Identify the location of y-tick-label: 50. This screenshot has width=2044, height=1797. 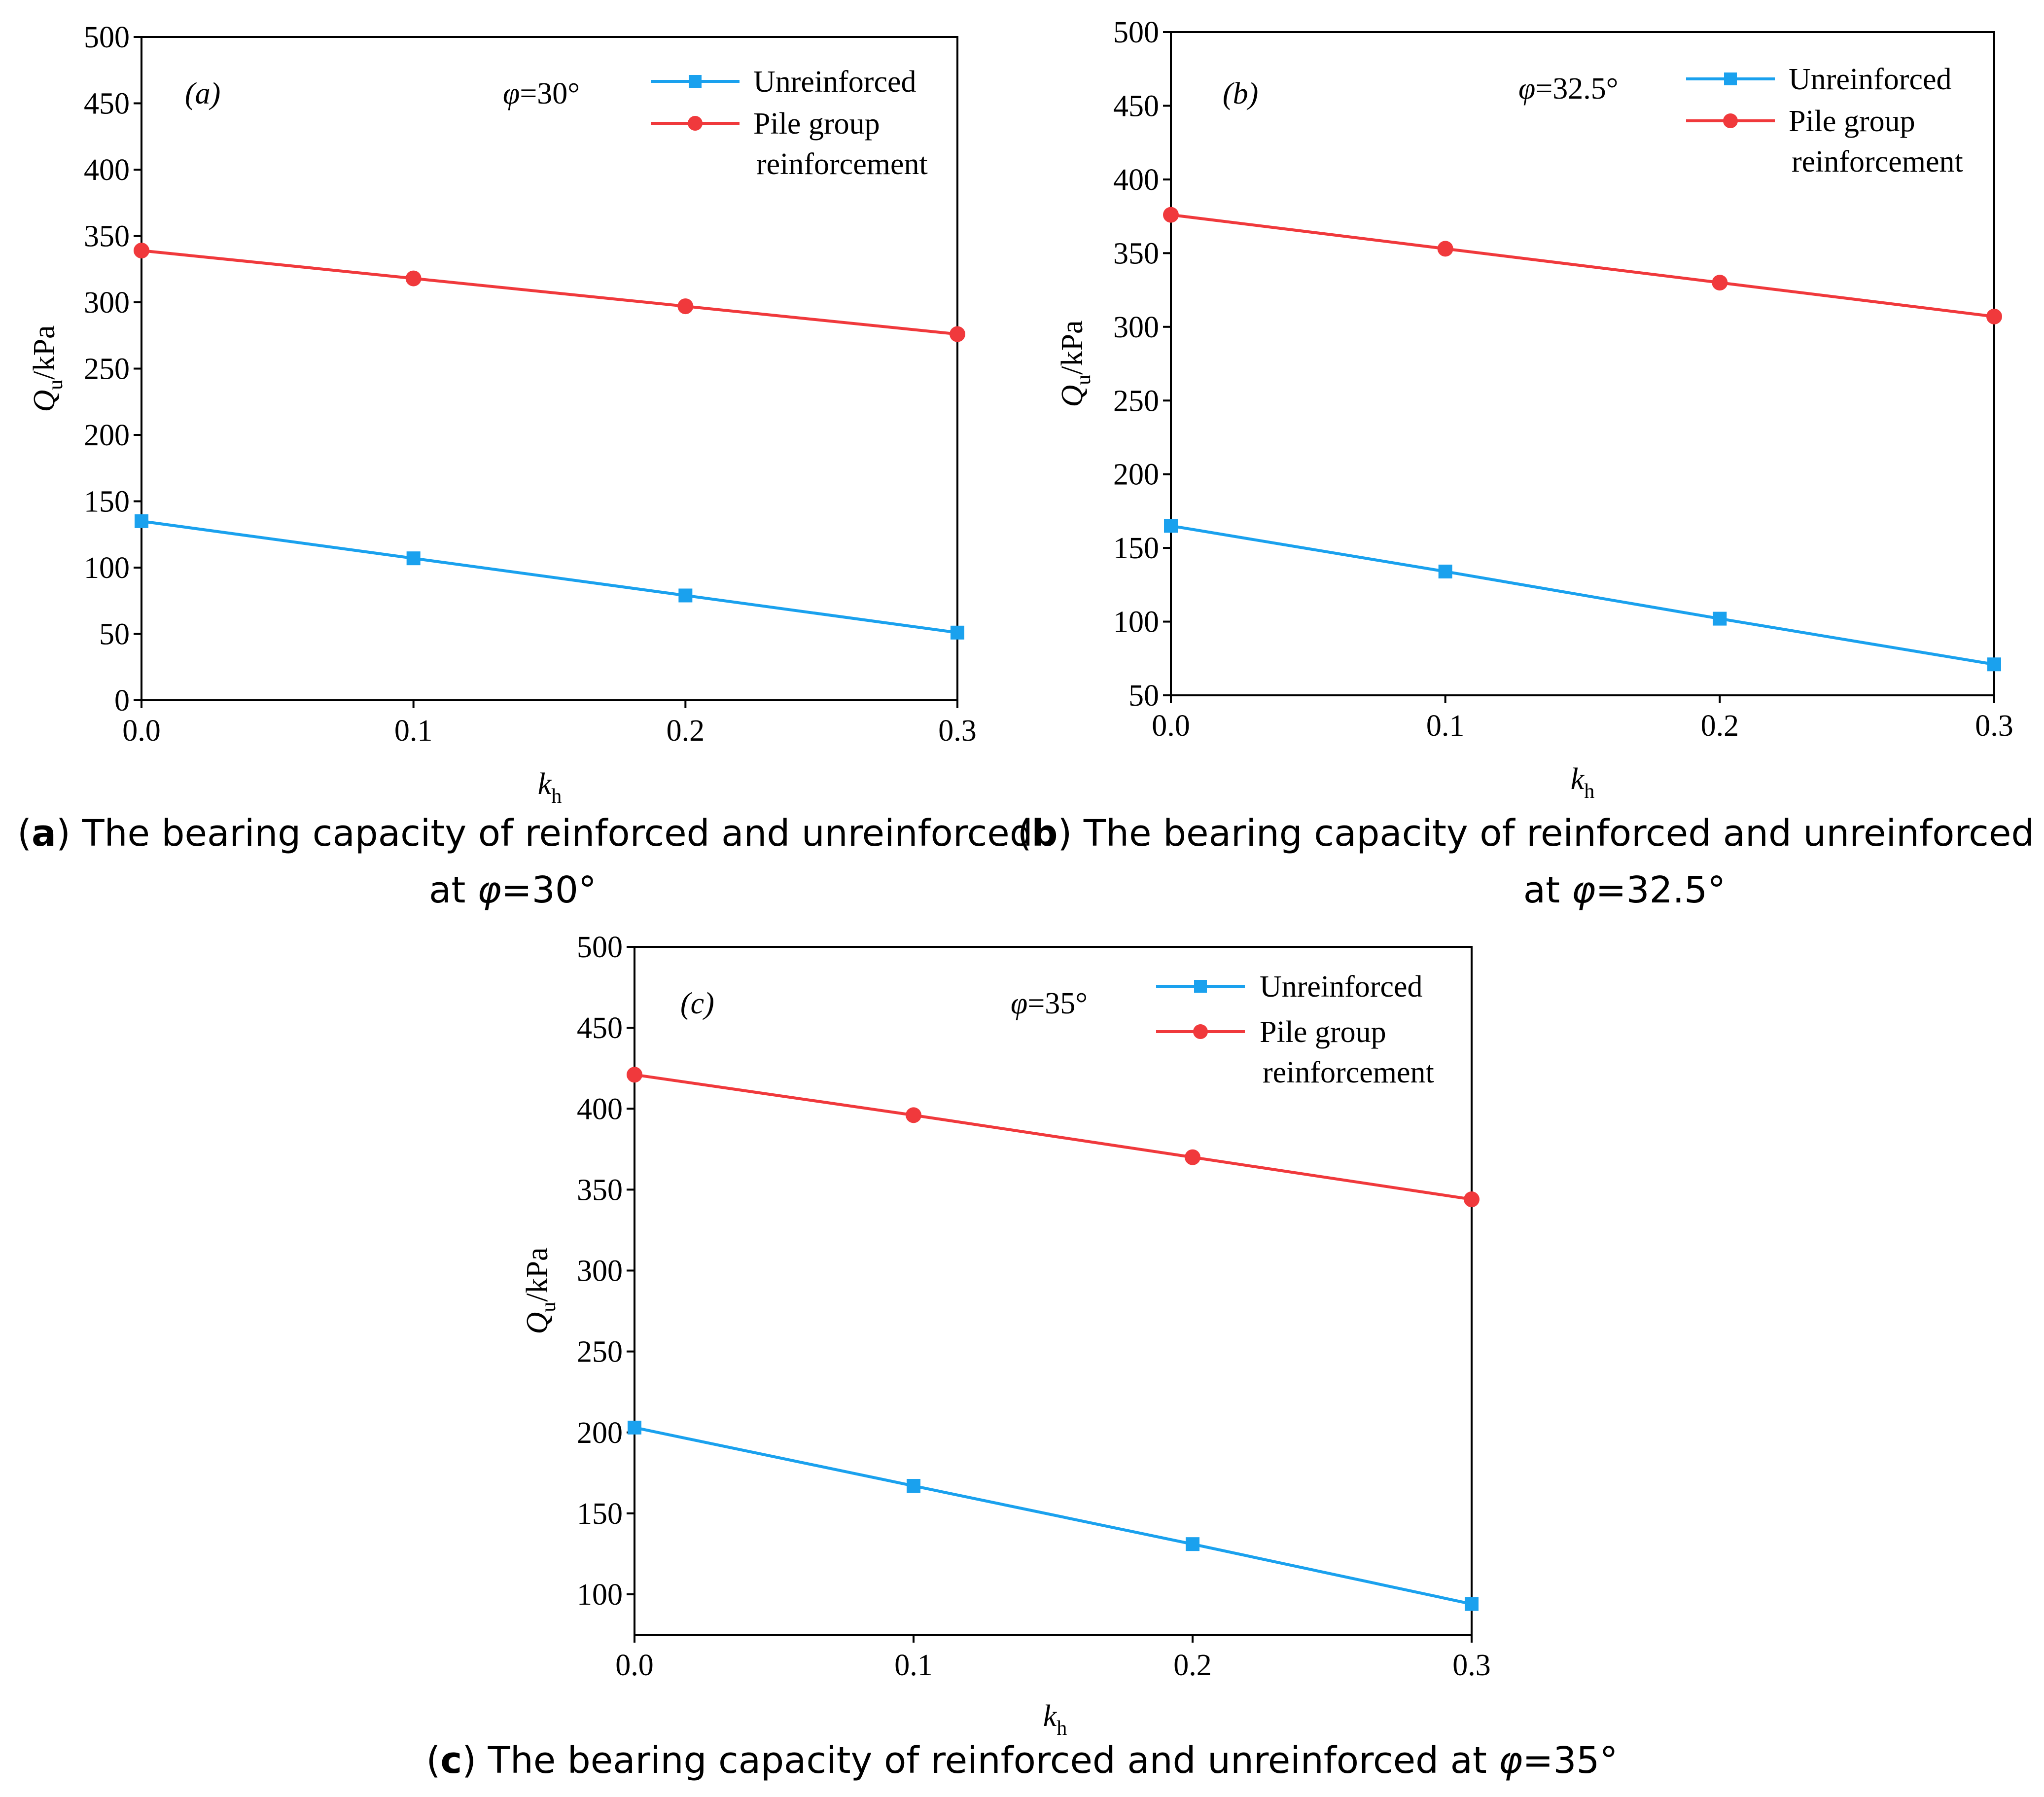
(115, 634).